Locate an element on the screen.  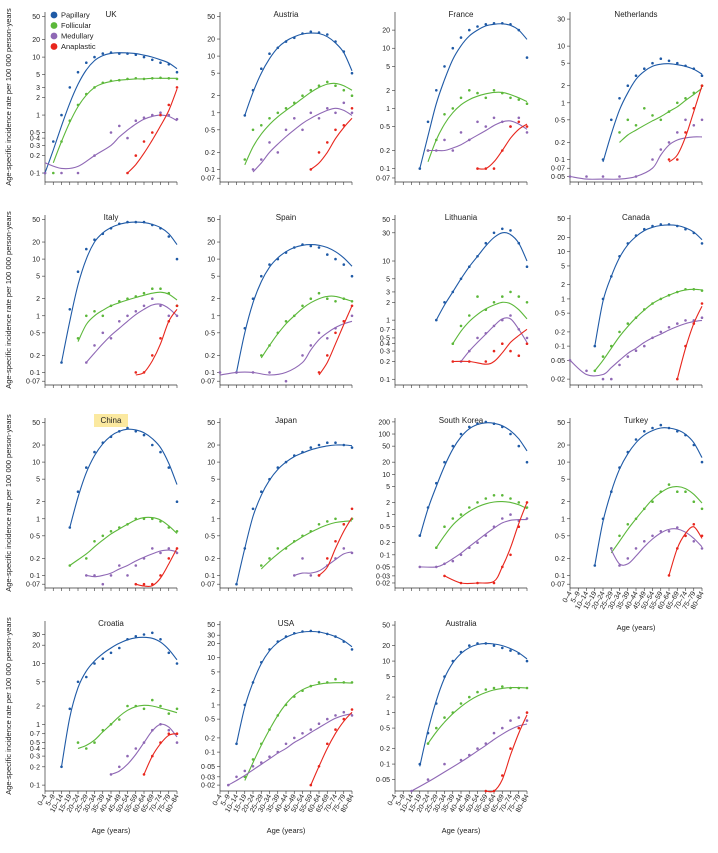
y-tick-label: 0·5 is located at coordinates (385, 127).